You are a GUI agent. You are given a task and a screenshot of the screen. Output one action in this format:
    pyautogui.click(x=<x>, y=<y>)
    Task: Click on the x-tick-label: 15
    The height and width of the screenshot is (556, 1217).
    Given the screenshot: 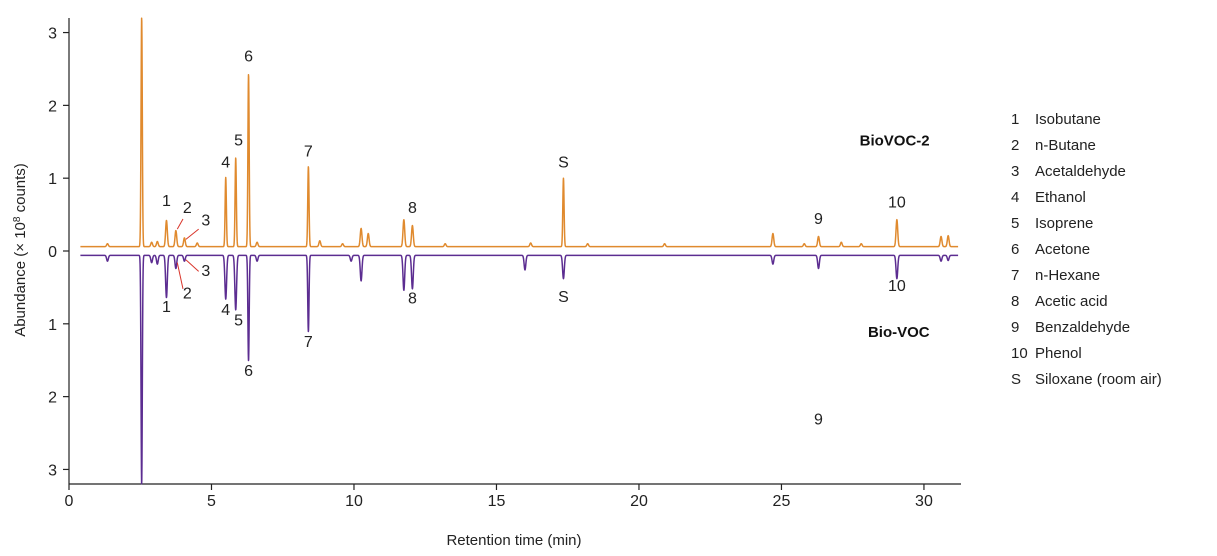 What is the action you would take?
    pyautogui.click(x=497, y=501)
    